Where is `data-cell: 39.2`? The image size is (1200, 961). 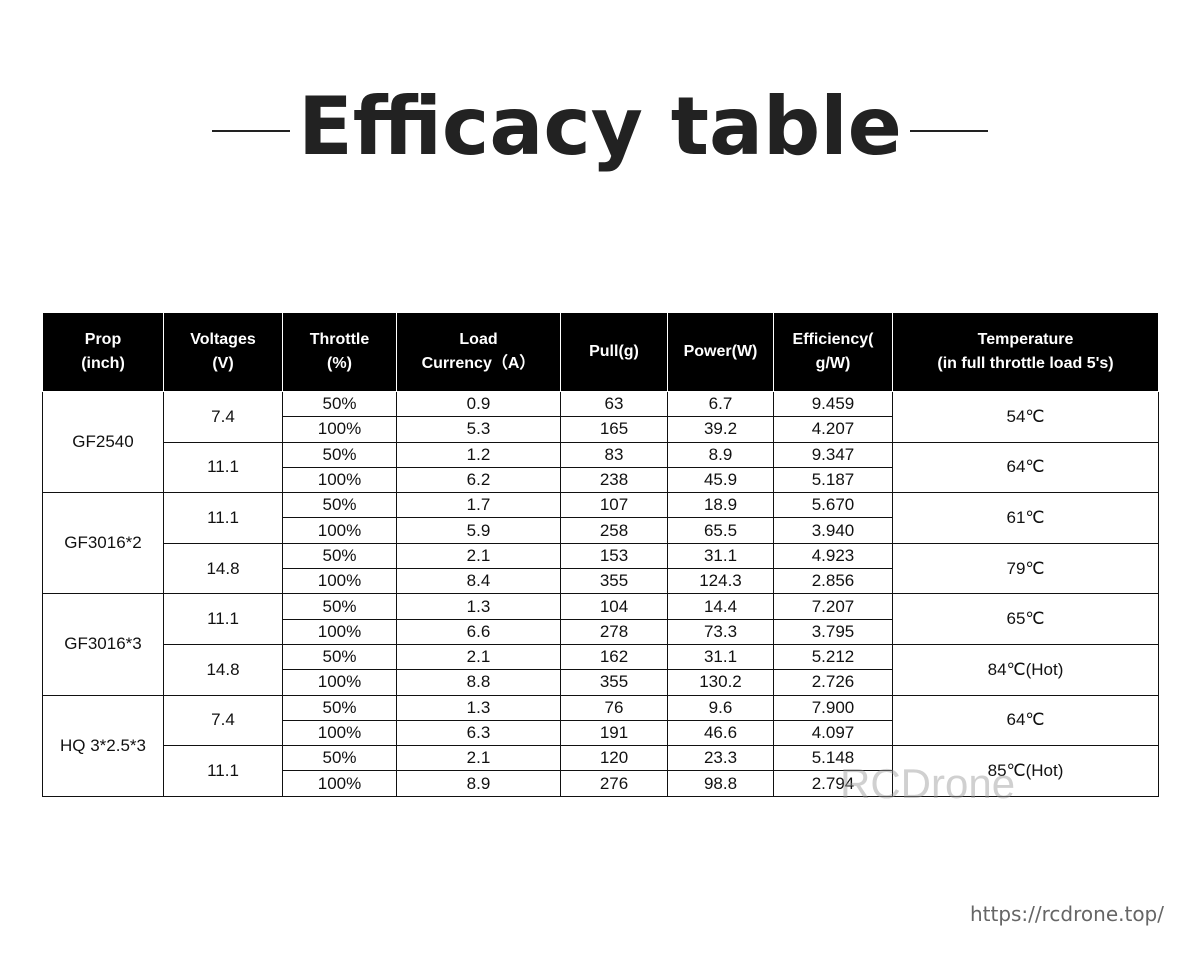
data-cell: 39.2 is located at coordinates (720, 429).